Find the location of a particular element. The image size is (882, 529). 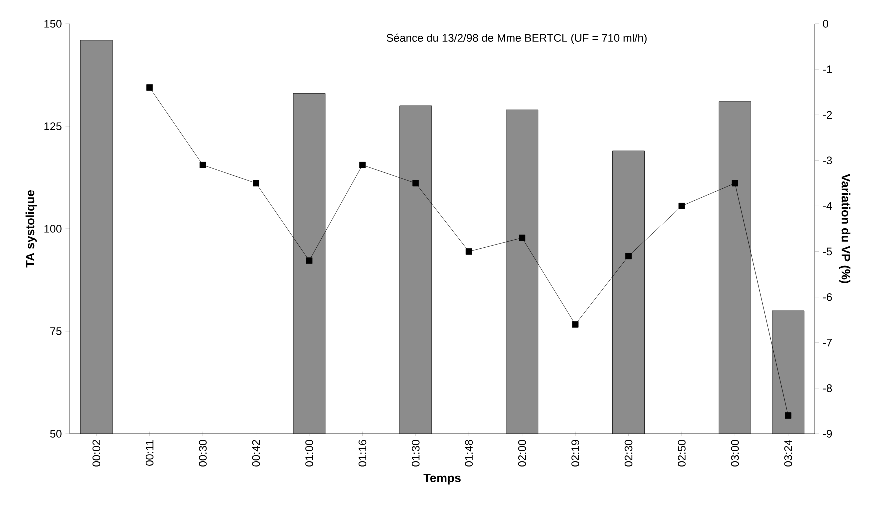

y2-tick-label: 0 is located at coordinates (825, 24).